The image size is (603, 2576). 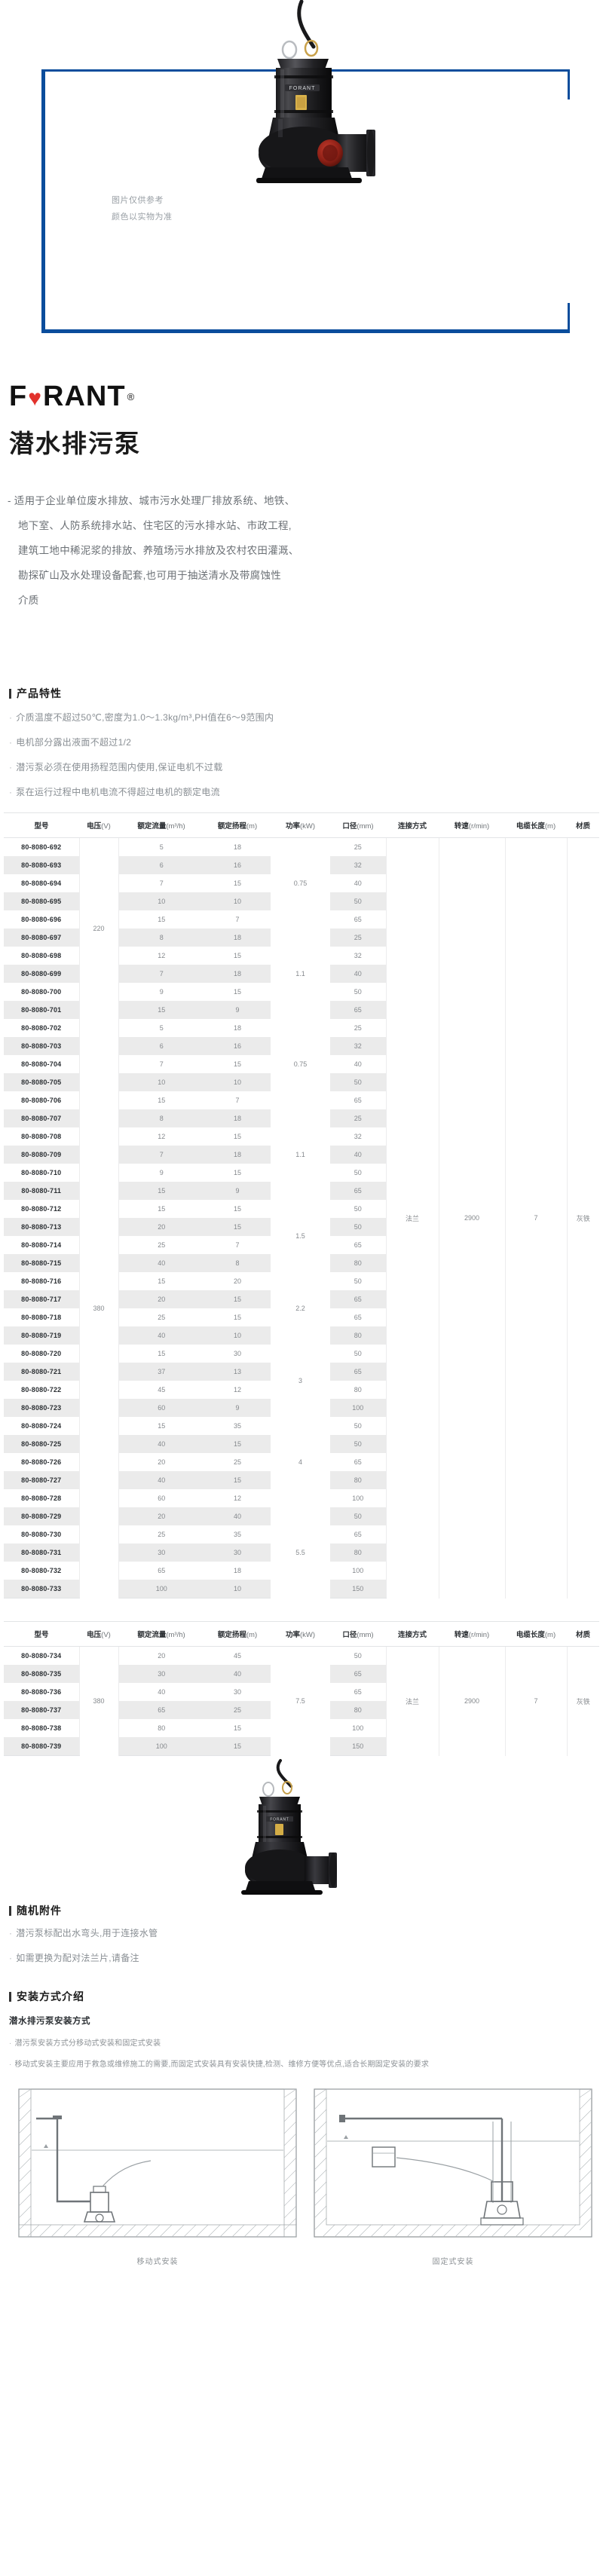 What do you see at coordinates (42, 1552) in the screenshot?
I see `cell-model: 80-8080-731` at bounding box center [42, 1552].